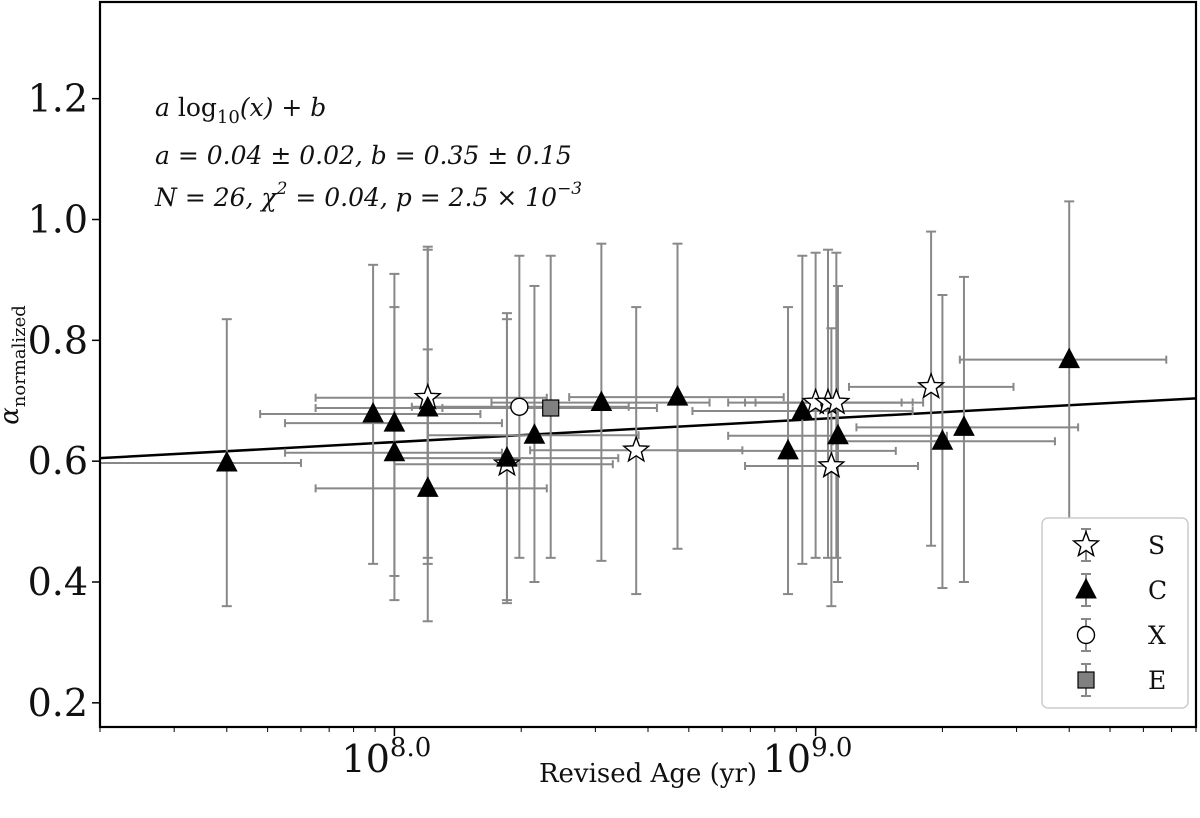 The image size is (1200, 818). I want to click on legend-marker-circle, so click(1086, 635).